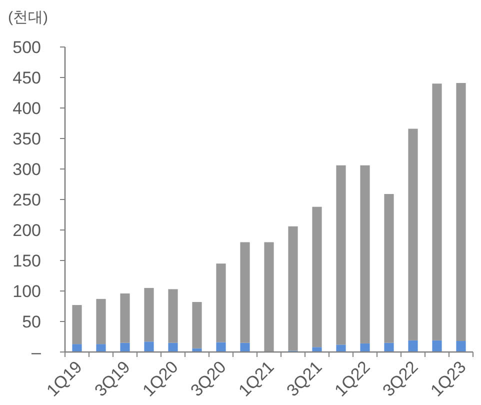 The image size is (481, 405). I want to click on y-tick-label: 150, so click(26, 261).